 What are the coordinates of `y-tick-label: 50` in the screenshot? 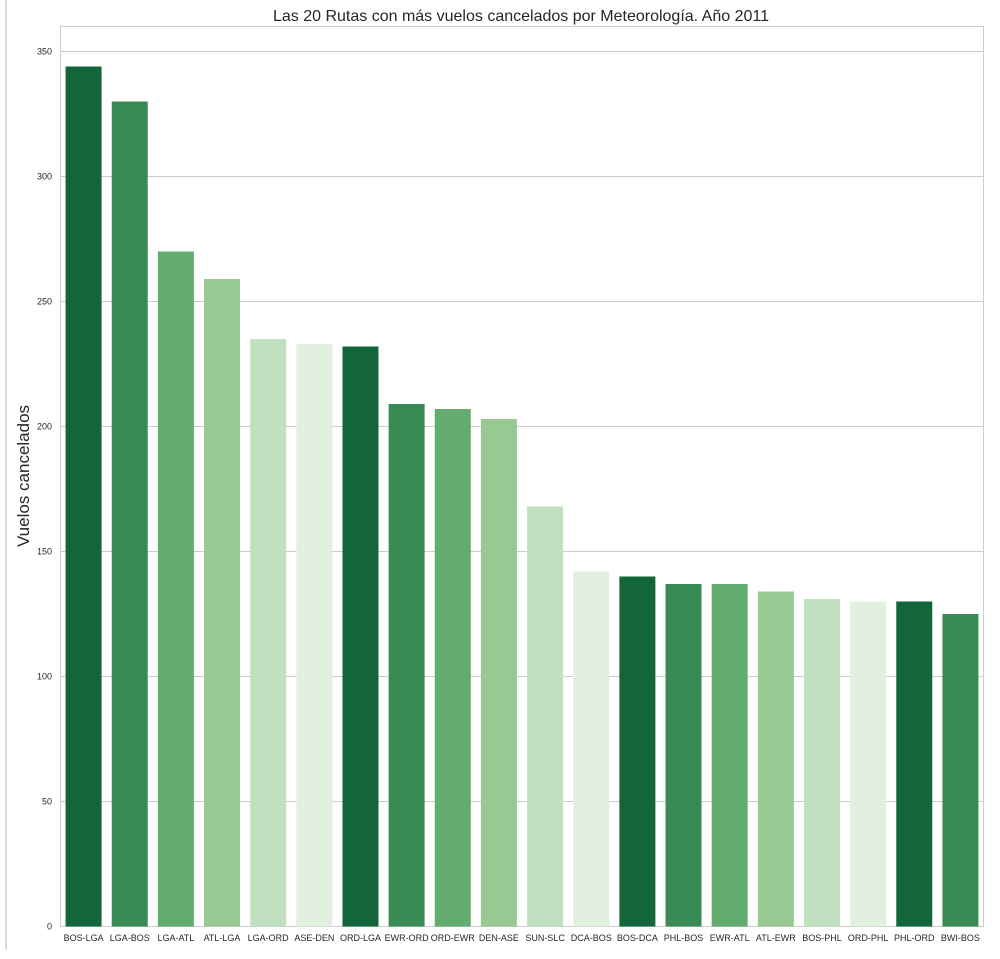 It's located at (47, 802).